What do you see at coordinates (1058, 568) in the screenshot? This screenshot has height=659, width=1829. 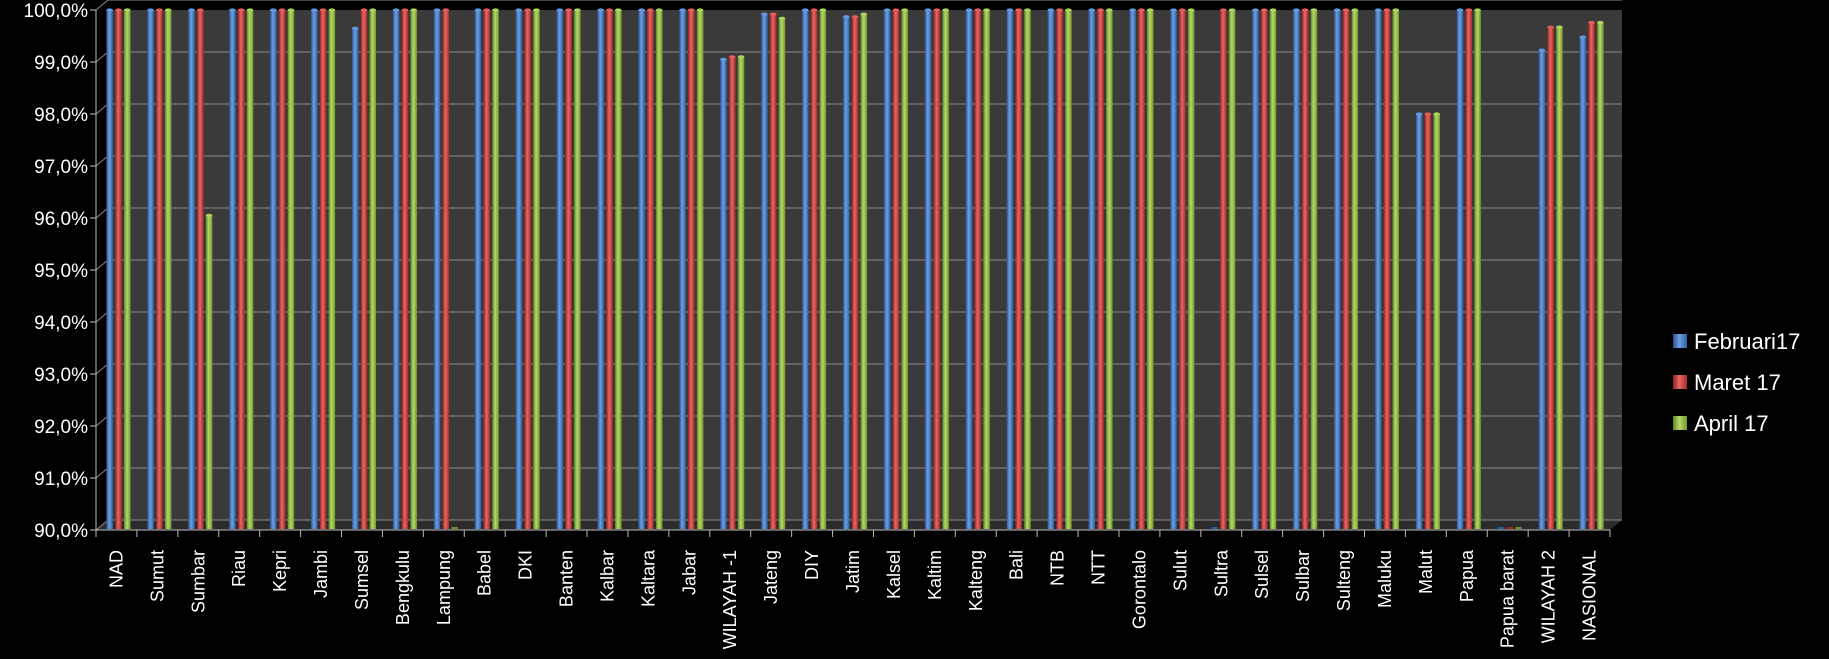 I see `x-tick-label: NTB` at bounding box center [1058, 568].